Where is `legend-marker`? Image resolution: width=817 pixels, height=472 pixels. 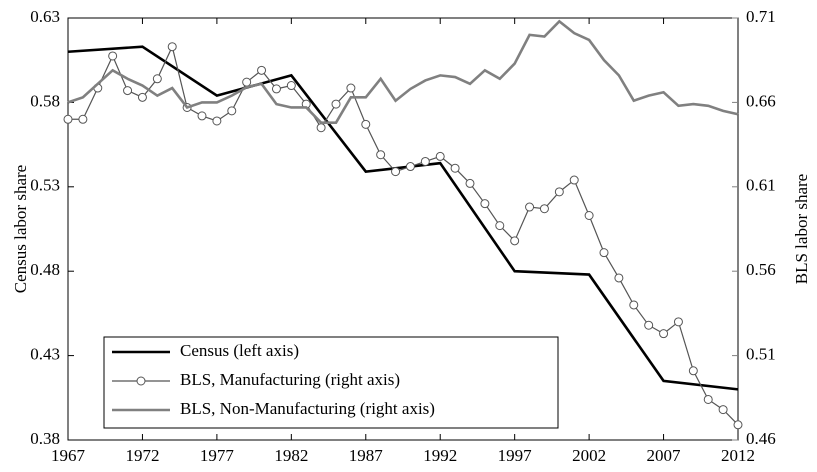 legend-marker is located at coordinates (141, 381).